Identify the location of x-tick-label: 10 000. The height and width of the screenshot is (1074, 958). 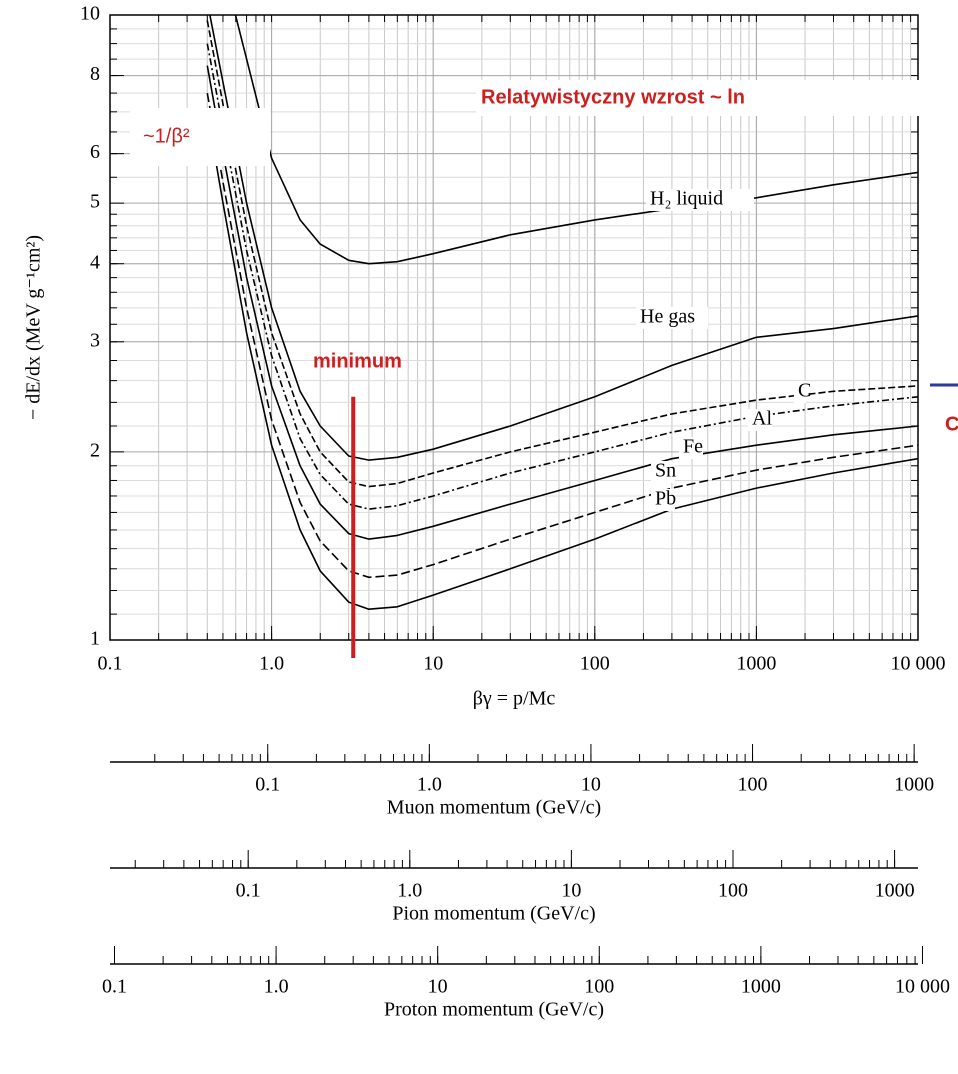
(918, 664).